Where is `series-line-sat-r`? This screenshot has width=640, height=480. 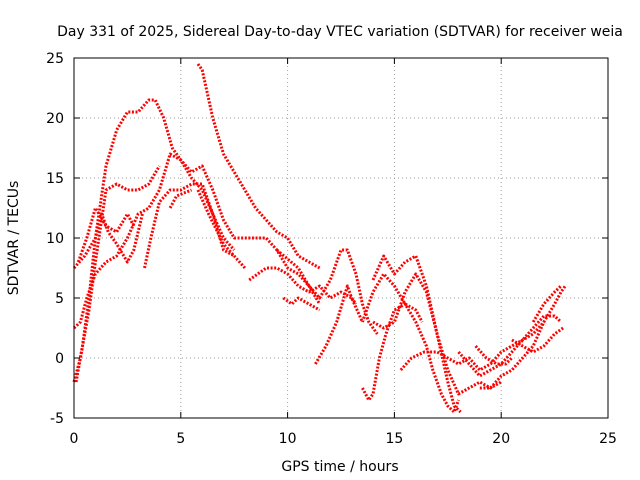 series-line-sat-r is located at coordinates (510, 346).